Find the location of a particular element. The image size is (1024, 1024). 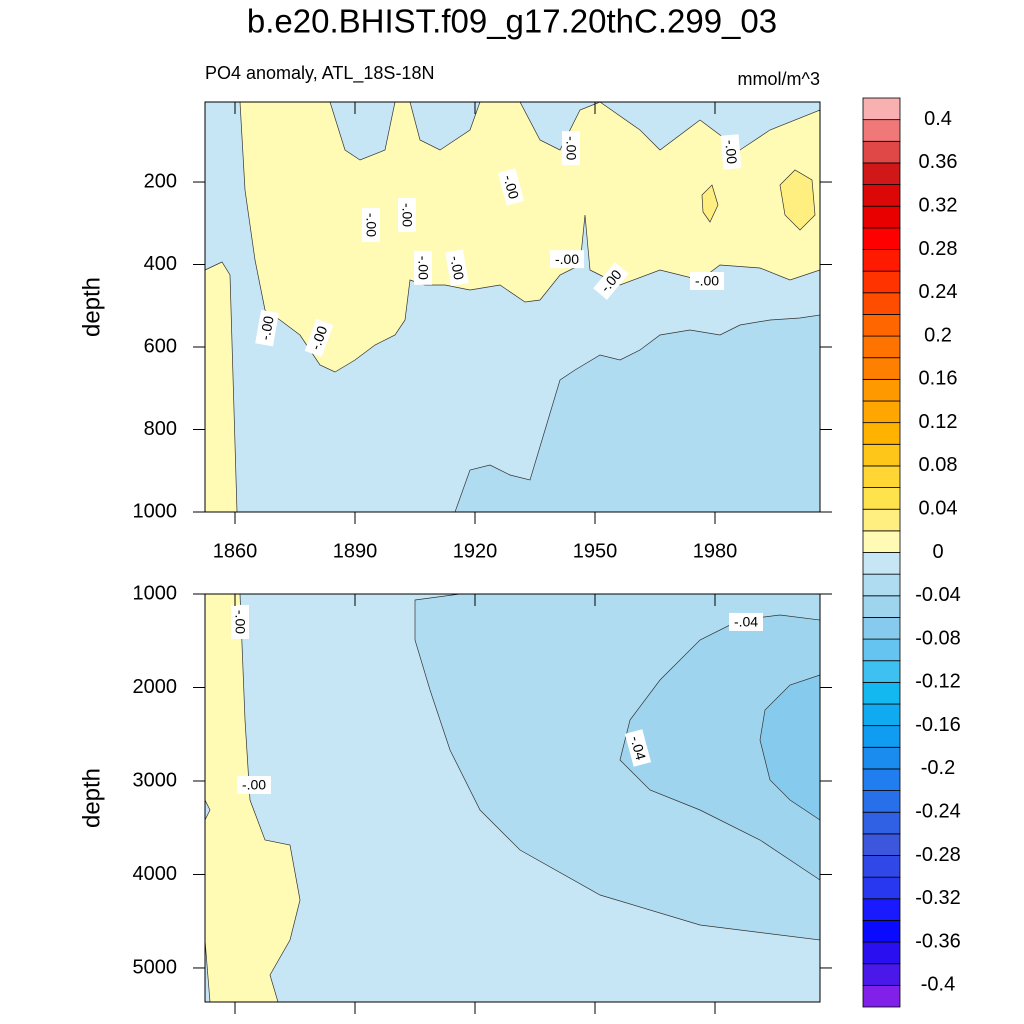

colorbar-label: -0.2 is located at coordinates (938, 768).